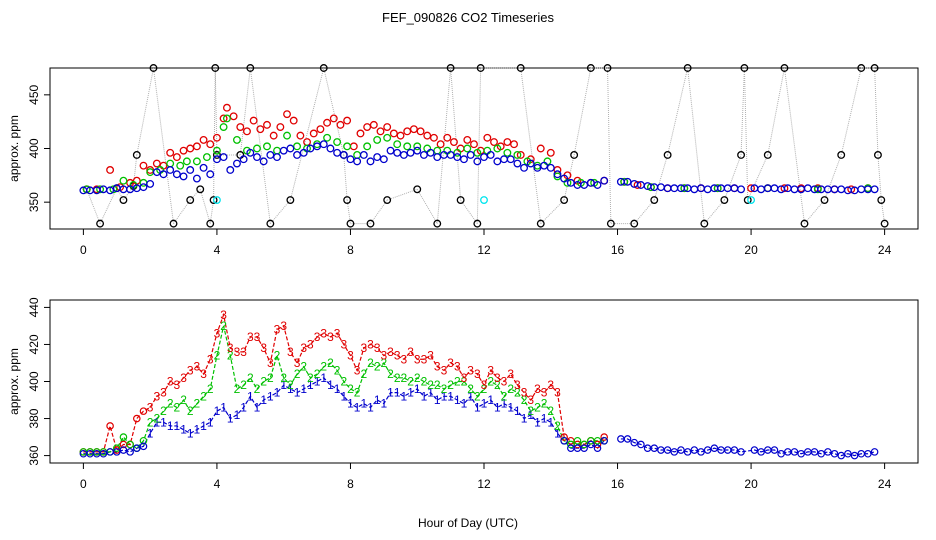 Image resolution: width=936 pixels, height=540 pixels. Describe the element at coordinates (83, 250) in the screenshot. I see `x-tick-label: 0` at that location.